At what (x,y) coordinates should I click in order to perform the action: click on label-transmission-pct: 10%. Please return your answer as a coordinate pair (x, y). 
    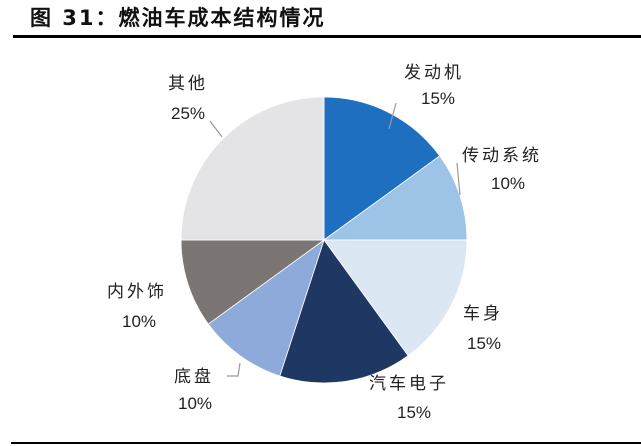
    Looking at the image, I should click on (508, 183).